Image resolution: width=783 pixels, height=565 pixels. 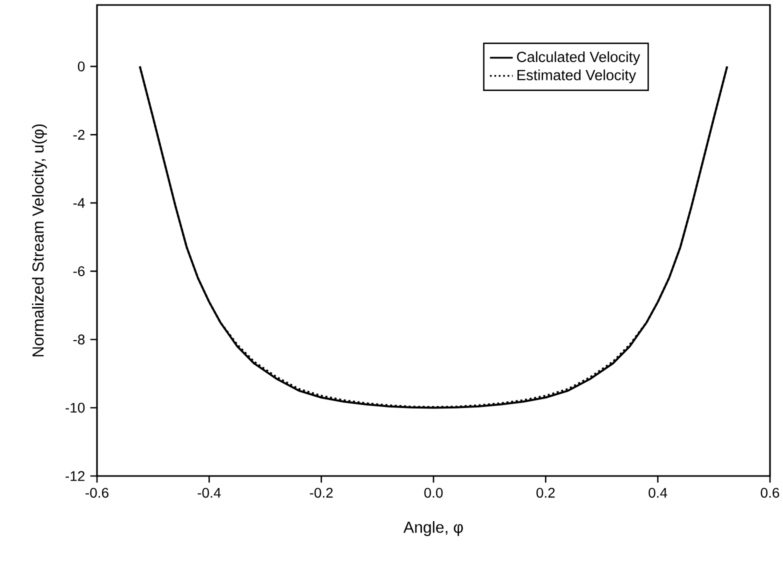 What do you see at coordinates (321, 493) in the screenshot?
I see `x-tick-label: -0.2` at bounding box center [321, 493].